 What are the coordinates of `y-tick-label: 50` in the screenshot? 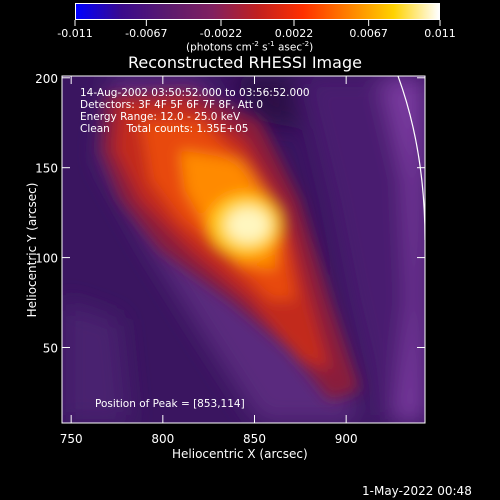 It's located at (50, 348).